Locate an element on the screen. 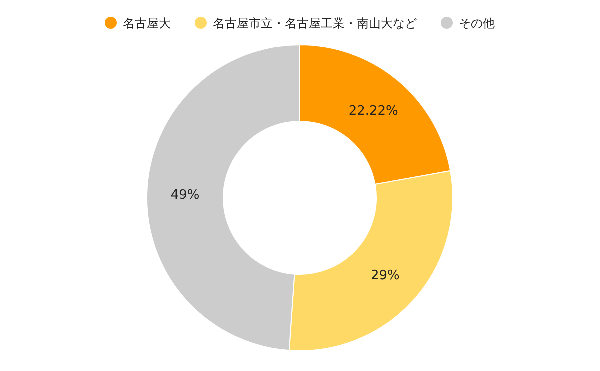  legend-label: 名古屋市立・名古屋工業・南山大など is located at coordinates (315, 23).